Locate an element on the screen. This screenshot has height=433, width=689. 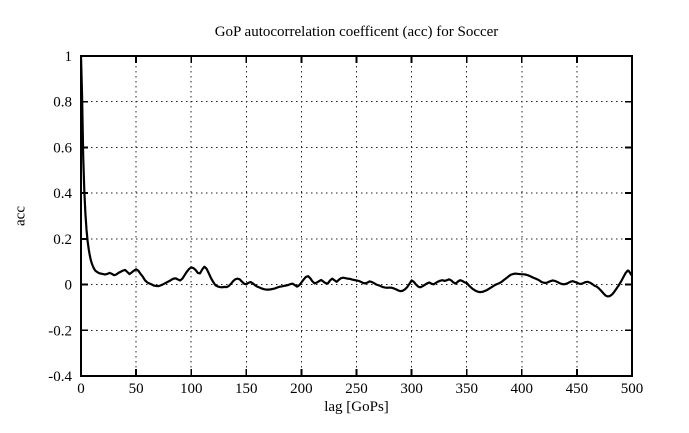
x-tick-label: 350 is located at coordinates (466, 389).